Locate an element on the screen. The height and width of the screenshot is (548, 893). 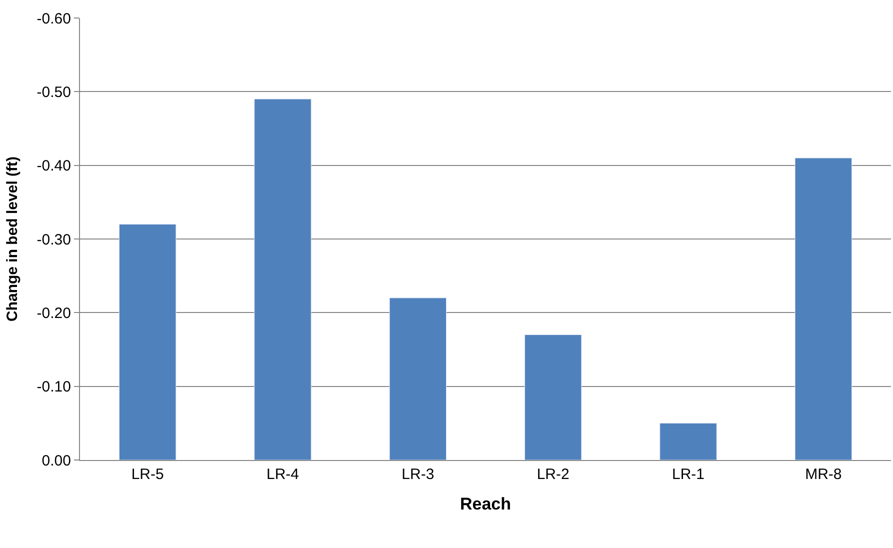
y-tick-label: -0.40 is located at coordinates (53, 166).